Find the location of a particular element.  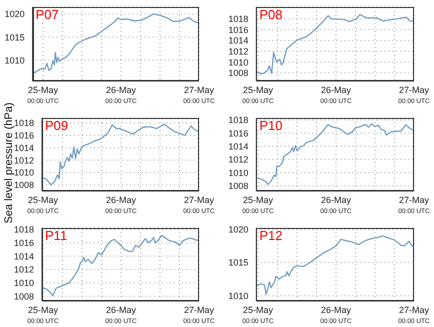

chart-title: P12 is located at coordinates (271, 235).